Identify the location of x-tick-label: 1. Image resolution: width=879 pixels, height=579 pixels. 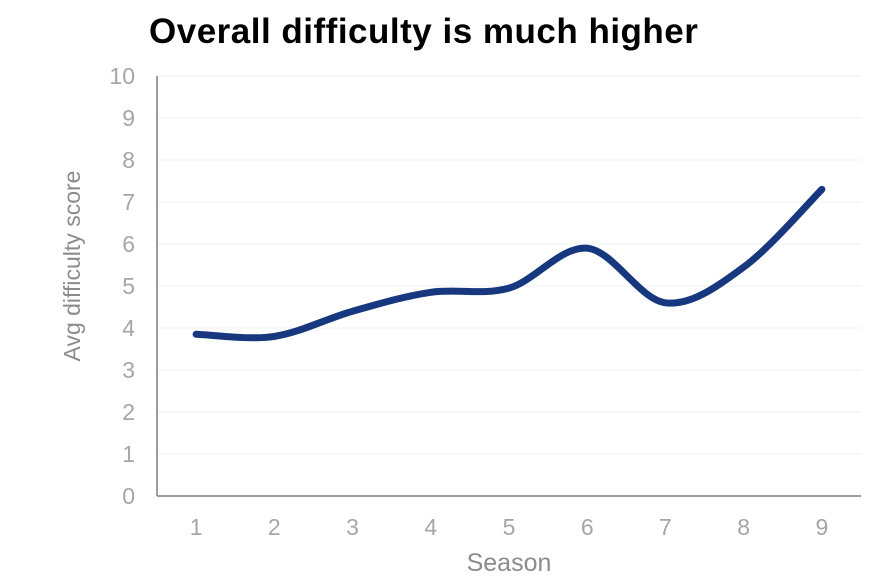
(196, 527).